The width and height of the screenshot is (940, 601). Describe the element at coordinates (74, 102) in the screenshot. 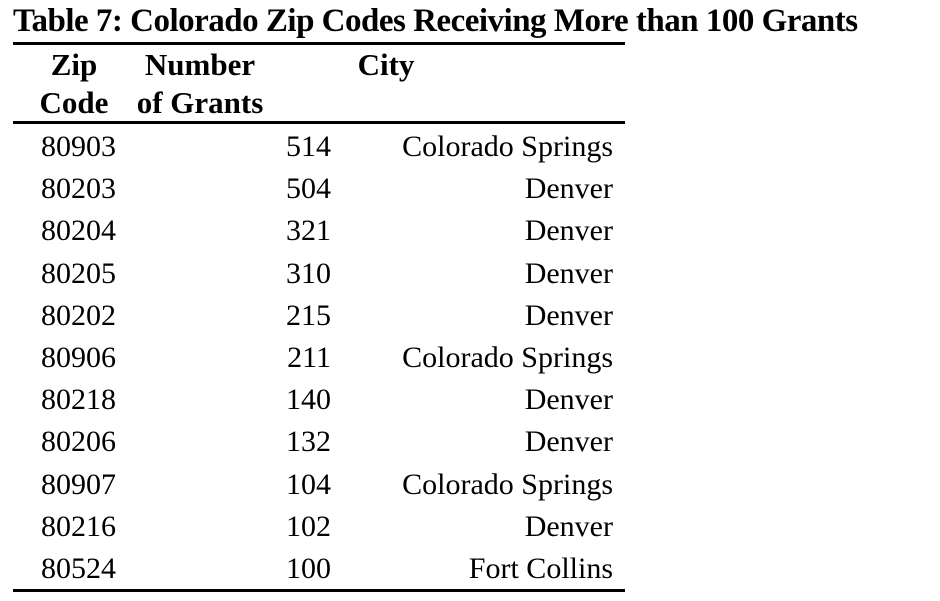

I see `column-header-zip-line2: Code` at that location.